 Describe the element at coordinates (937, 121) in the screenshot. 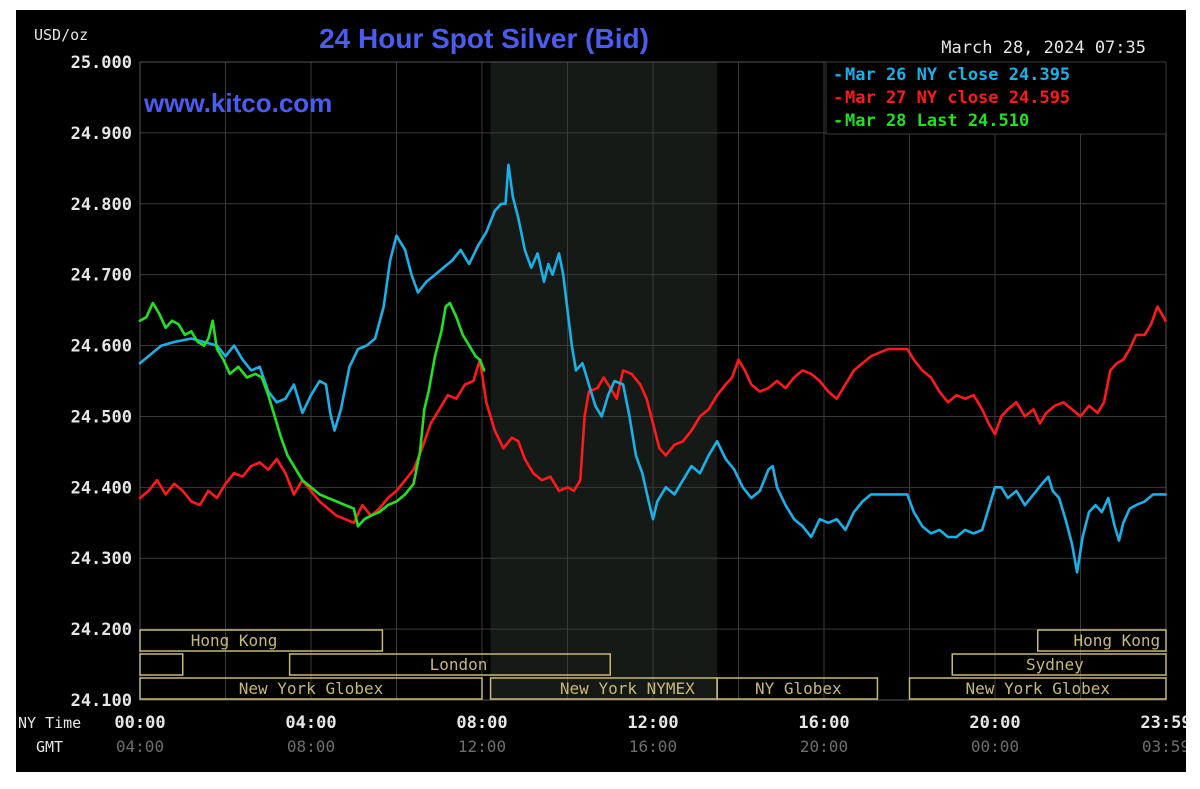

I see `legend-mar28: Mar 28 Last 24.510` at that location.